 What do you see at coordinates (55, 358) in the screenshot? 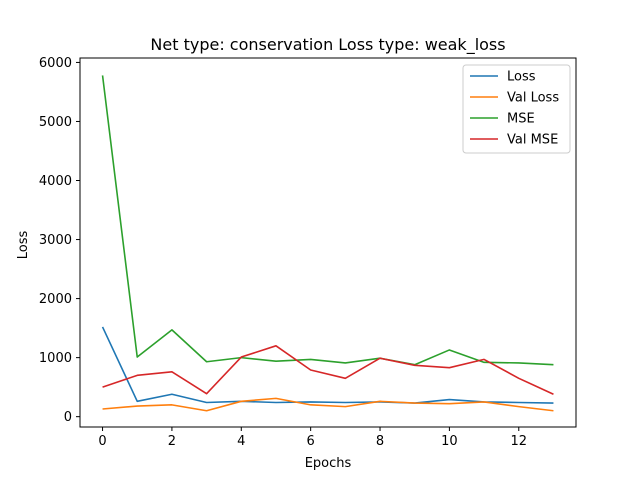
I see `y-tick-label: 1000` at bounding box center [55, 358].